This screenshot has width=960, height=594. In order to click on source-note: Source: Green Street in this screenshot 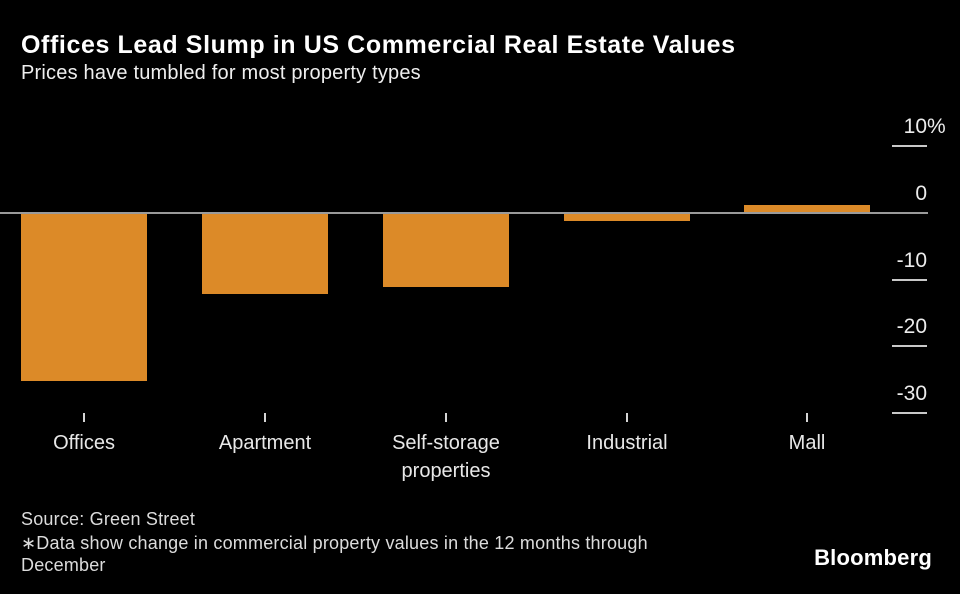, I will do `click(108, 519)`.